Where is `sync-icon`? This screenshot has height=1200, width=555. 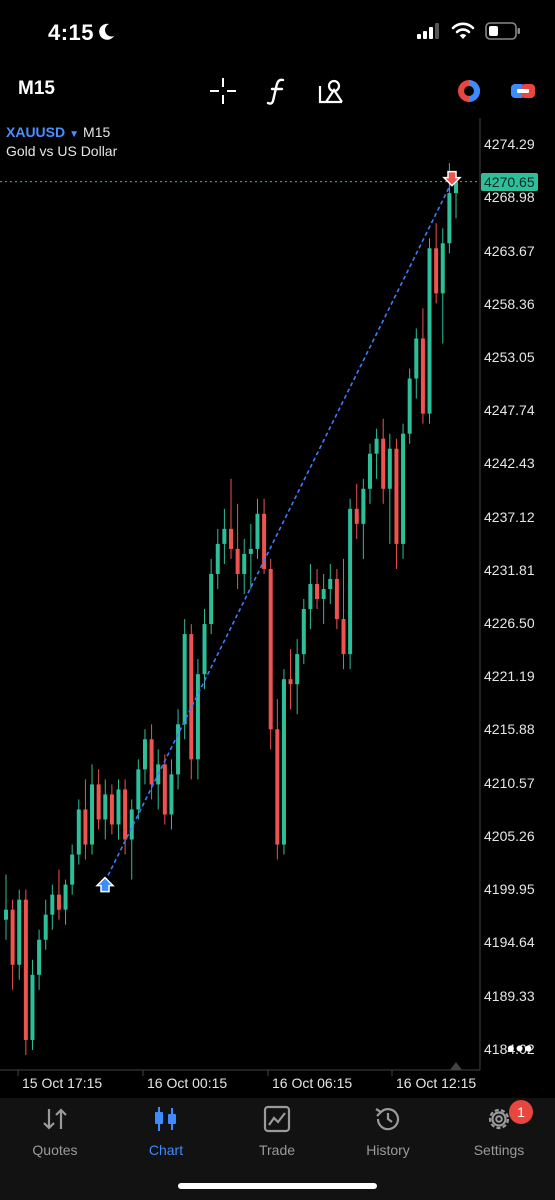
sync-icon is located at coordinates (469, 91).